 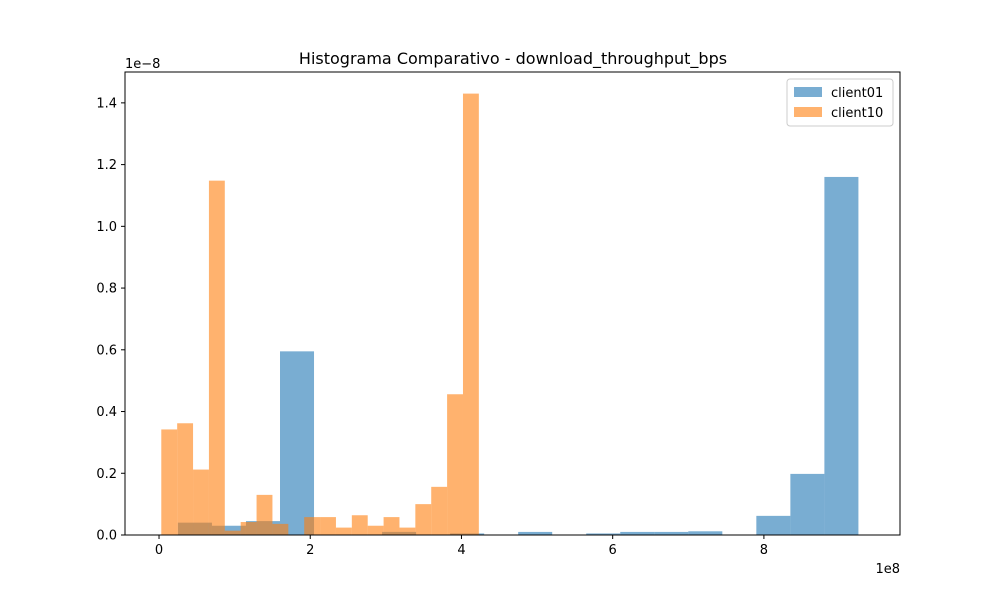 What do you see at coordinates (159, 550) in the screenshot?
I see `x-tick-label: 0` at bounding box center [159, 550].